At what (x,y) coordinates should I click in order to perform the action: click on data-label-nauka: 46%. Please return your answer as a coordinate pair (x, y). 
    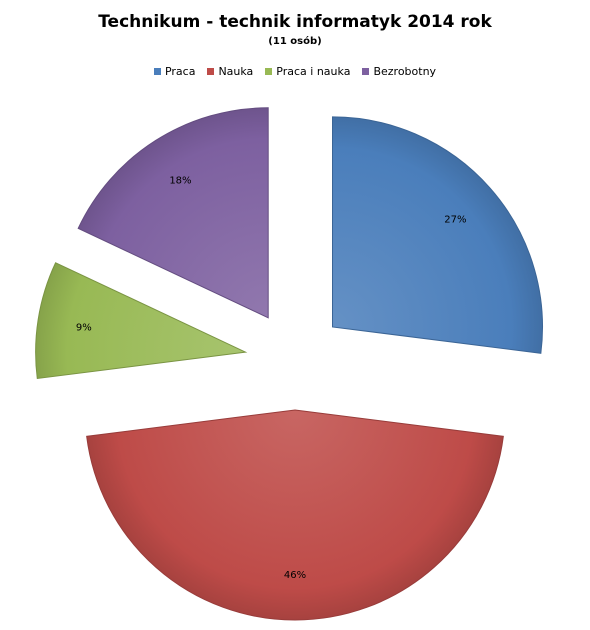
    Looking at the image, I should click on (295, 575).